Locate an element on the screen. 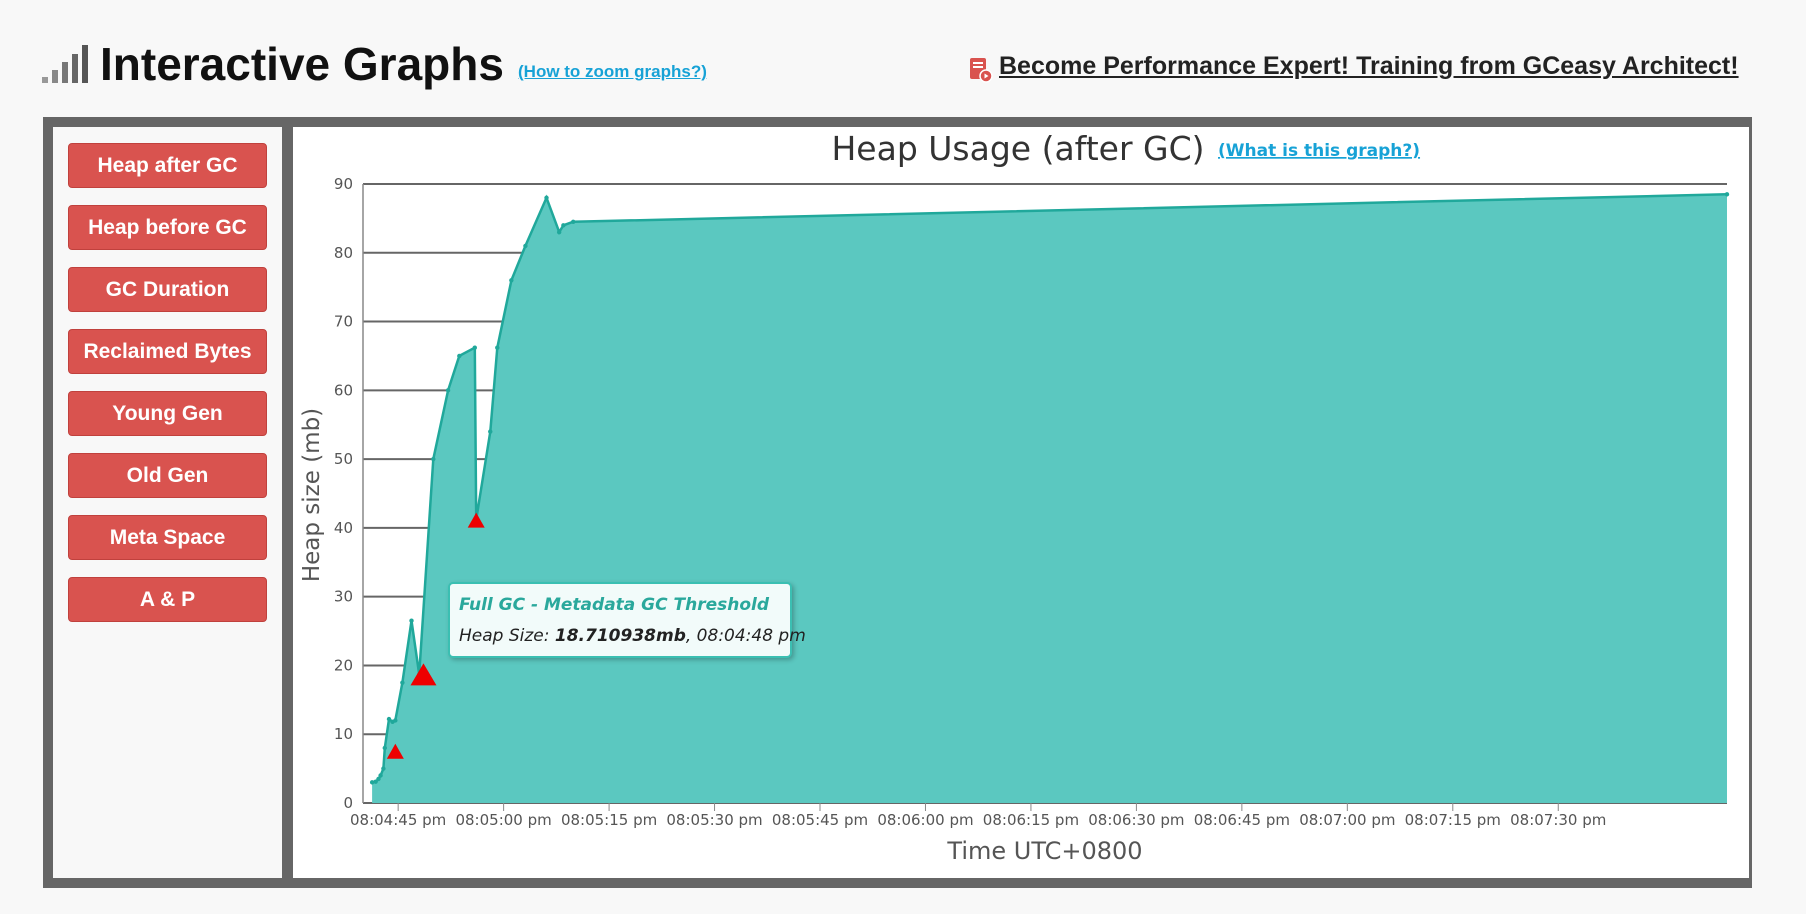  heap-before-gc-button: Heap before GC is located at coordinates (167, 227).